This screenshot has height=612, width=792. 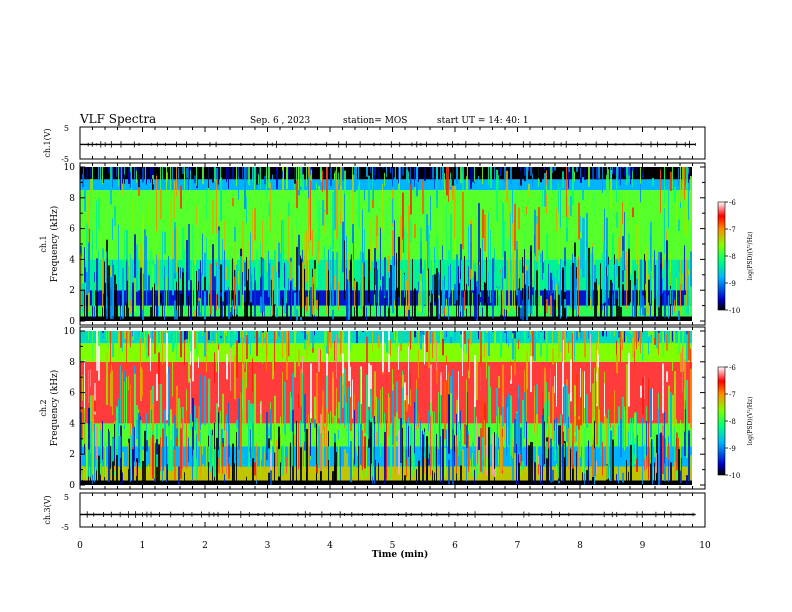 What do you see at coordinates (143, 546) in the screenshot?
I see `time-tick-label: 1` at bounding box center [143, 546].